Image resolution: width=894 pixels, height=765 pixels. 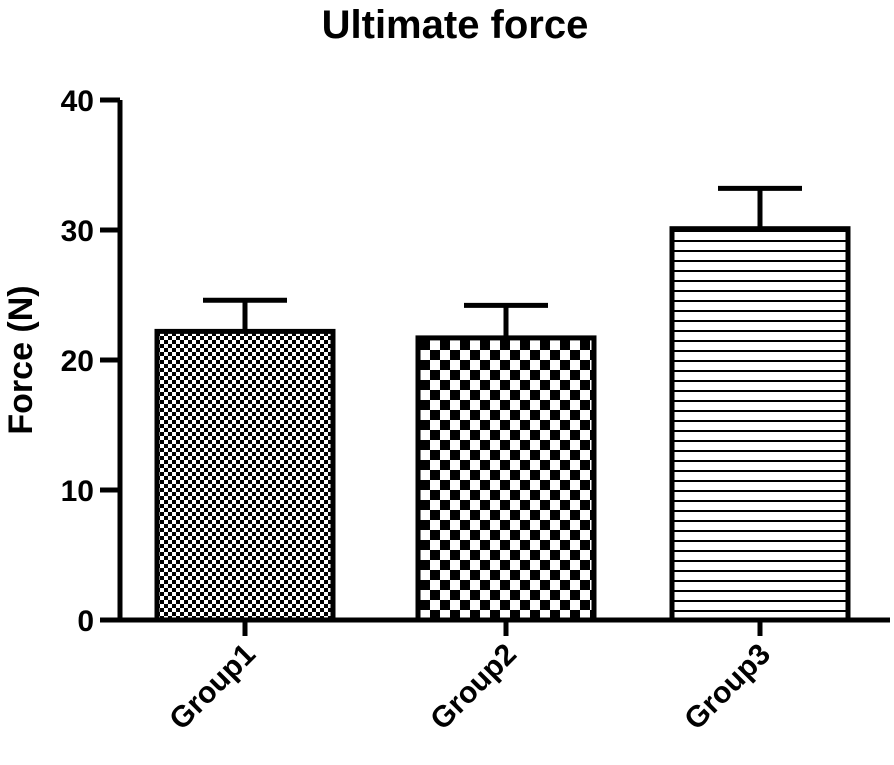 I want to click on y-axis-label: Force (N), so click(x=21, y=359).